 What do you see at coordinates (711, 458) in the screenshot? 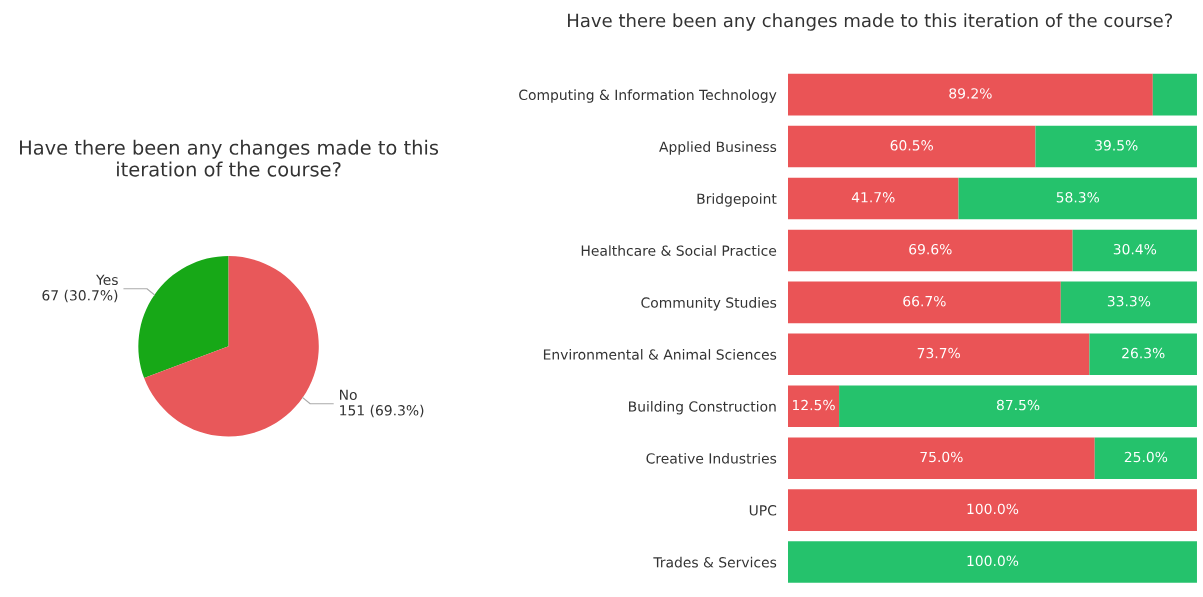
I see `y-tick-label: Creative Industries` at bounding box center [711, 458].